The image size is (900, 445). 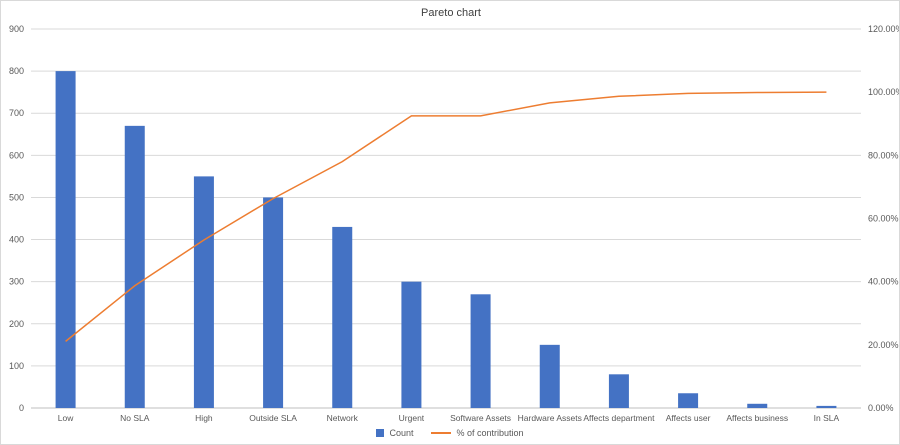 I want to click on legend-label-pct: % of contribution, so click(x=490, y=433).